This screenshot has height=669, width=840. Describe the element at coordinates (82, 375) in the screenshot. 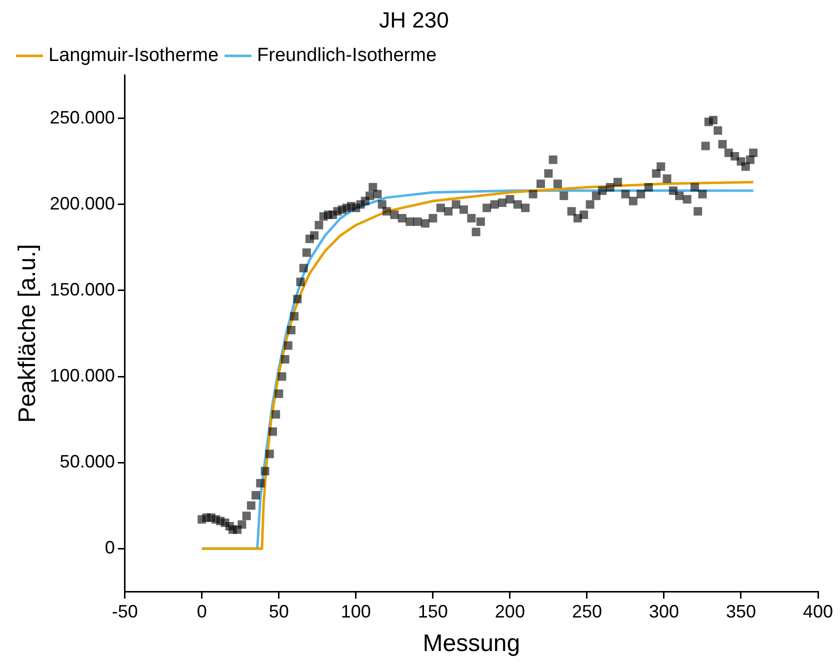

I see `y-tick-label: 100.000` at that location.